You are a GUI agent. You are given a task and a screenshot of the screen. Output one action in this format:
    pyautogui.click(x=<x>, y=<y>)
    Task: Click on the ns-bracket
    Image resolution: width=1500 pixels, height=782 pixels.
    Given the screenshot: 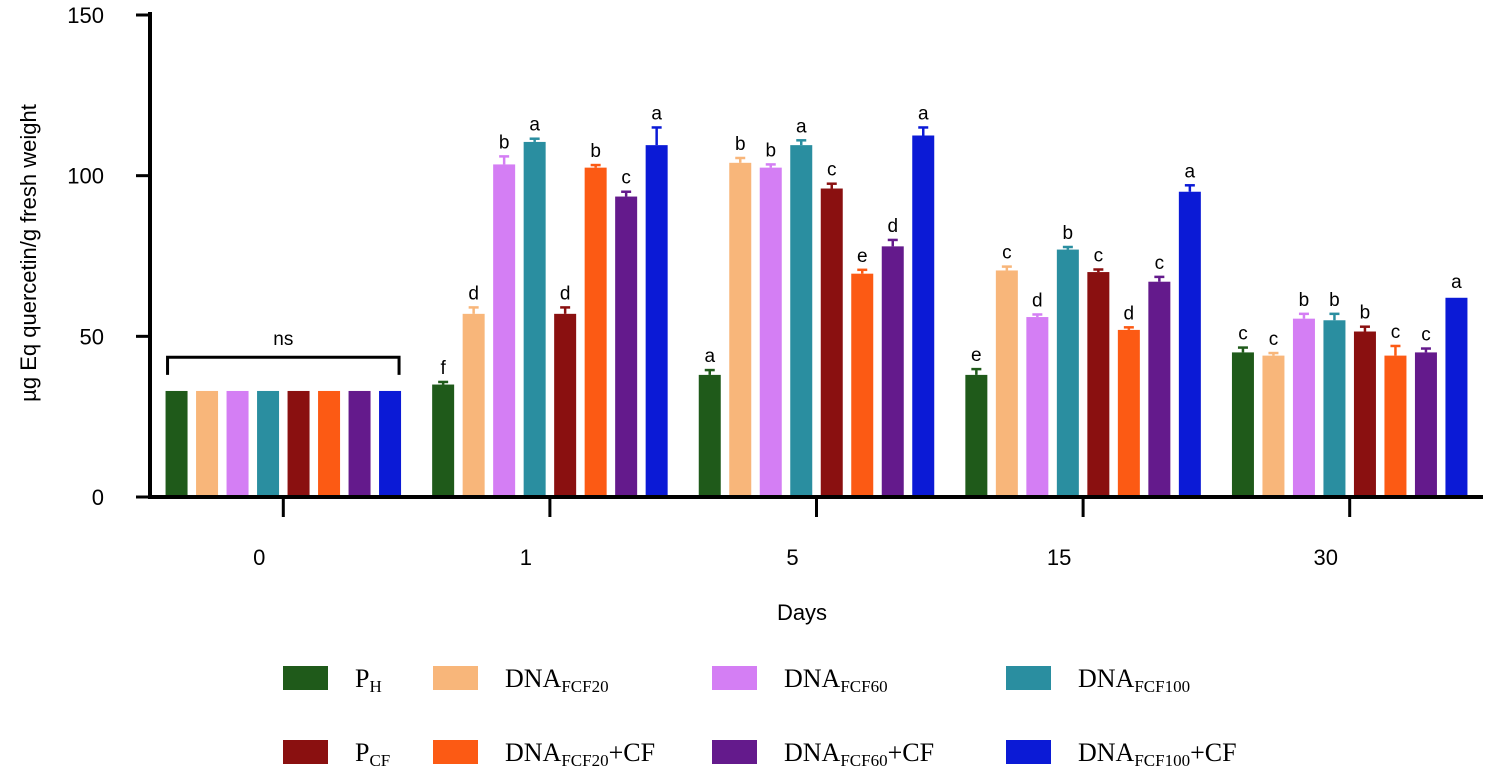 What is the action you would take?
    pyautogui.click(x=283, y=365)
    